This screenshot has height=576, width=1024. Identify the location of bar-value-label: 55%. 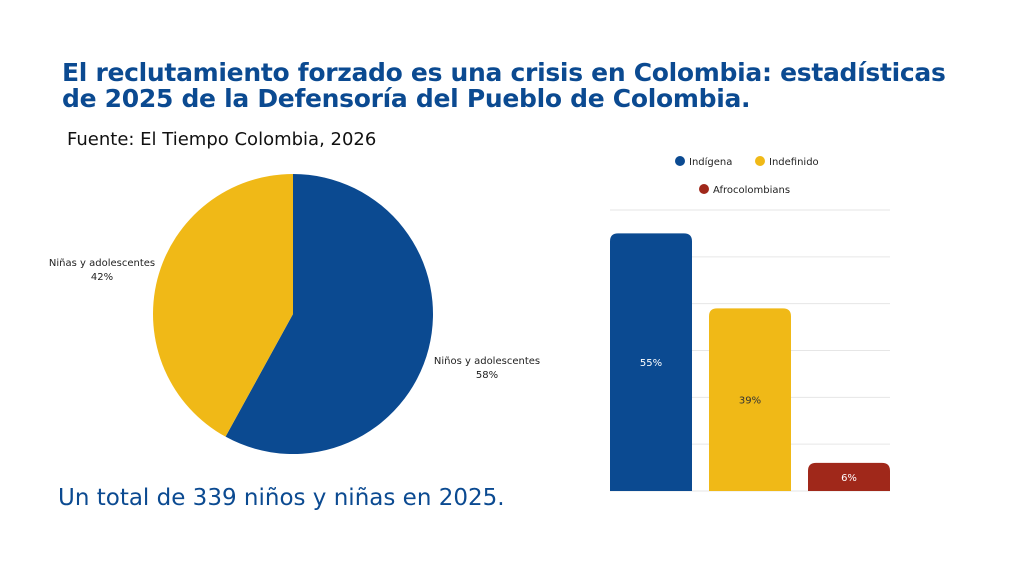
(651, 363).